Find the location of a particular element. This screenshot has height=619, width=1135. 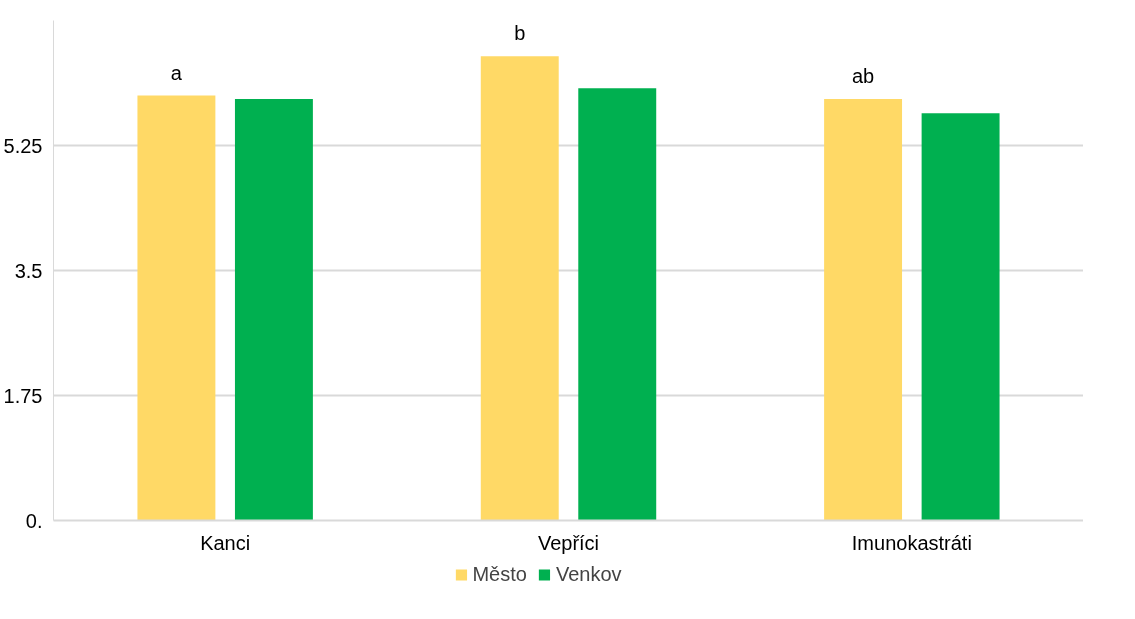

y-tick-label: 3.5 is located at coordinates (28, 270).